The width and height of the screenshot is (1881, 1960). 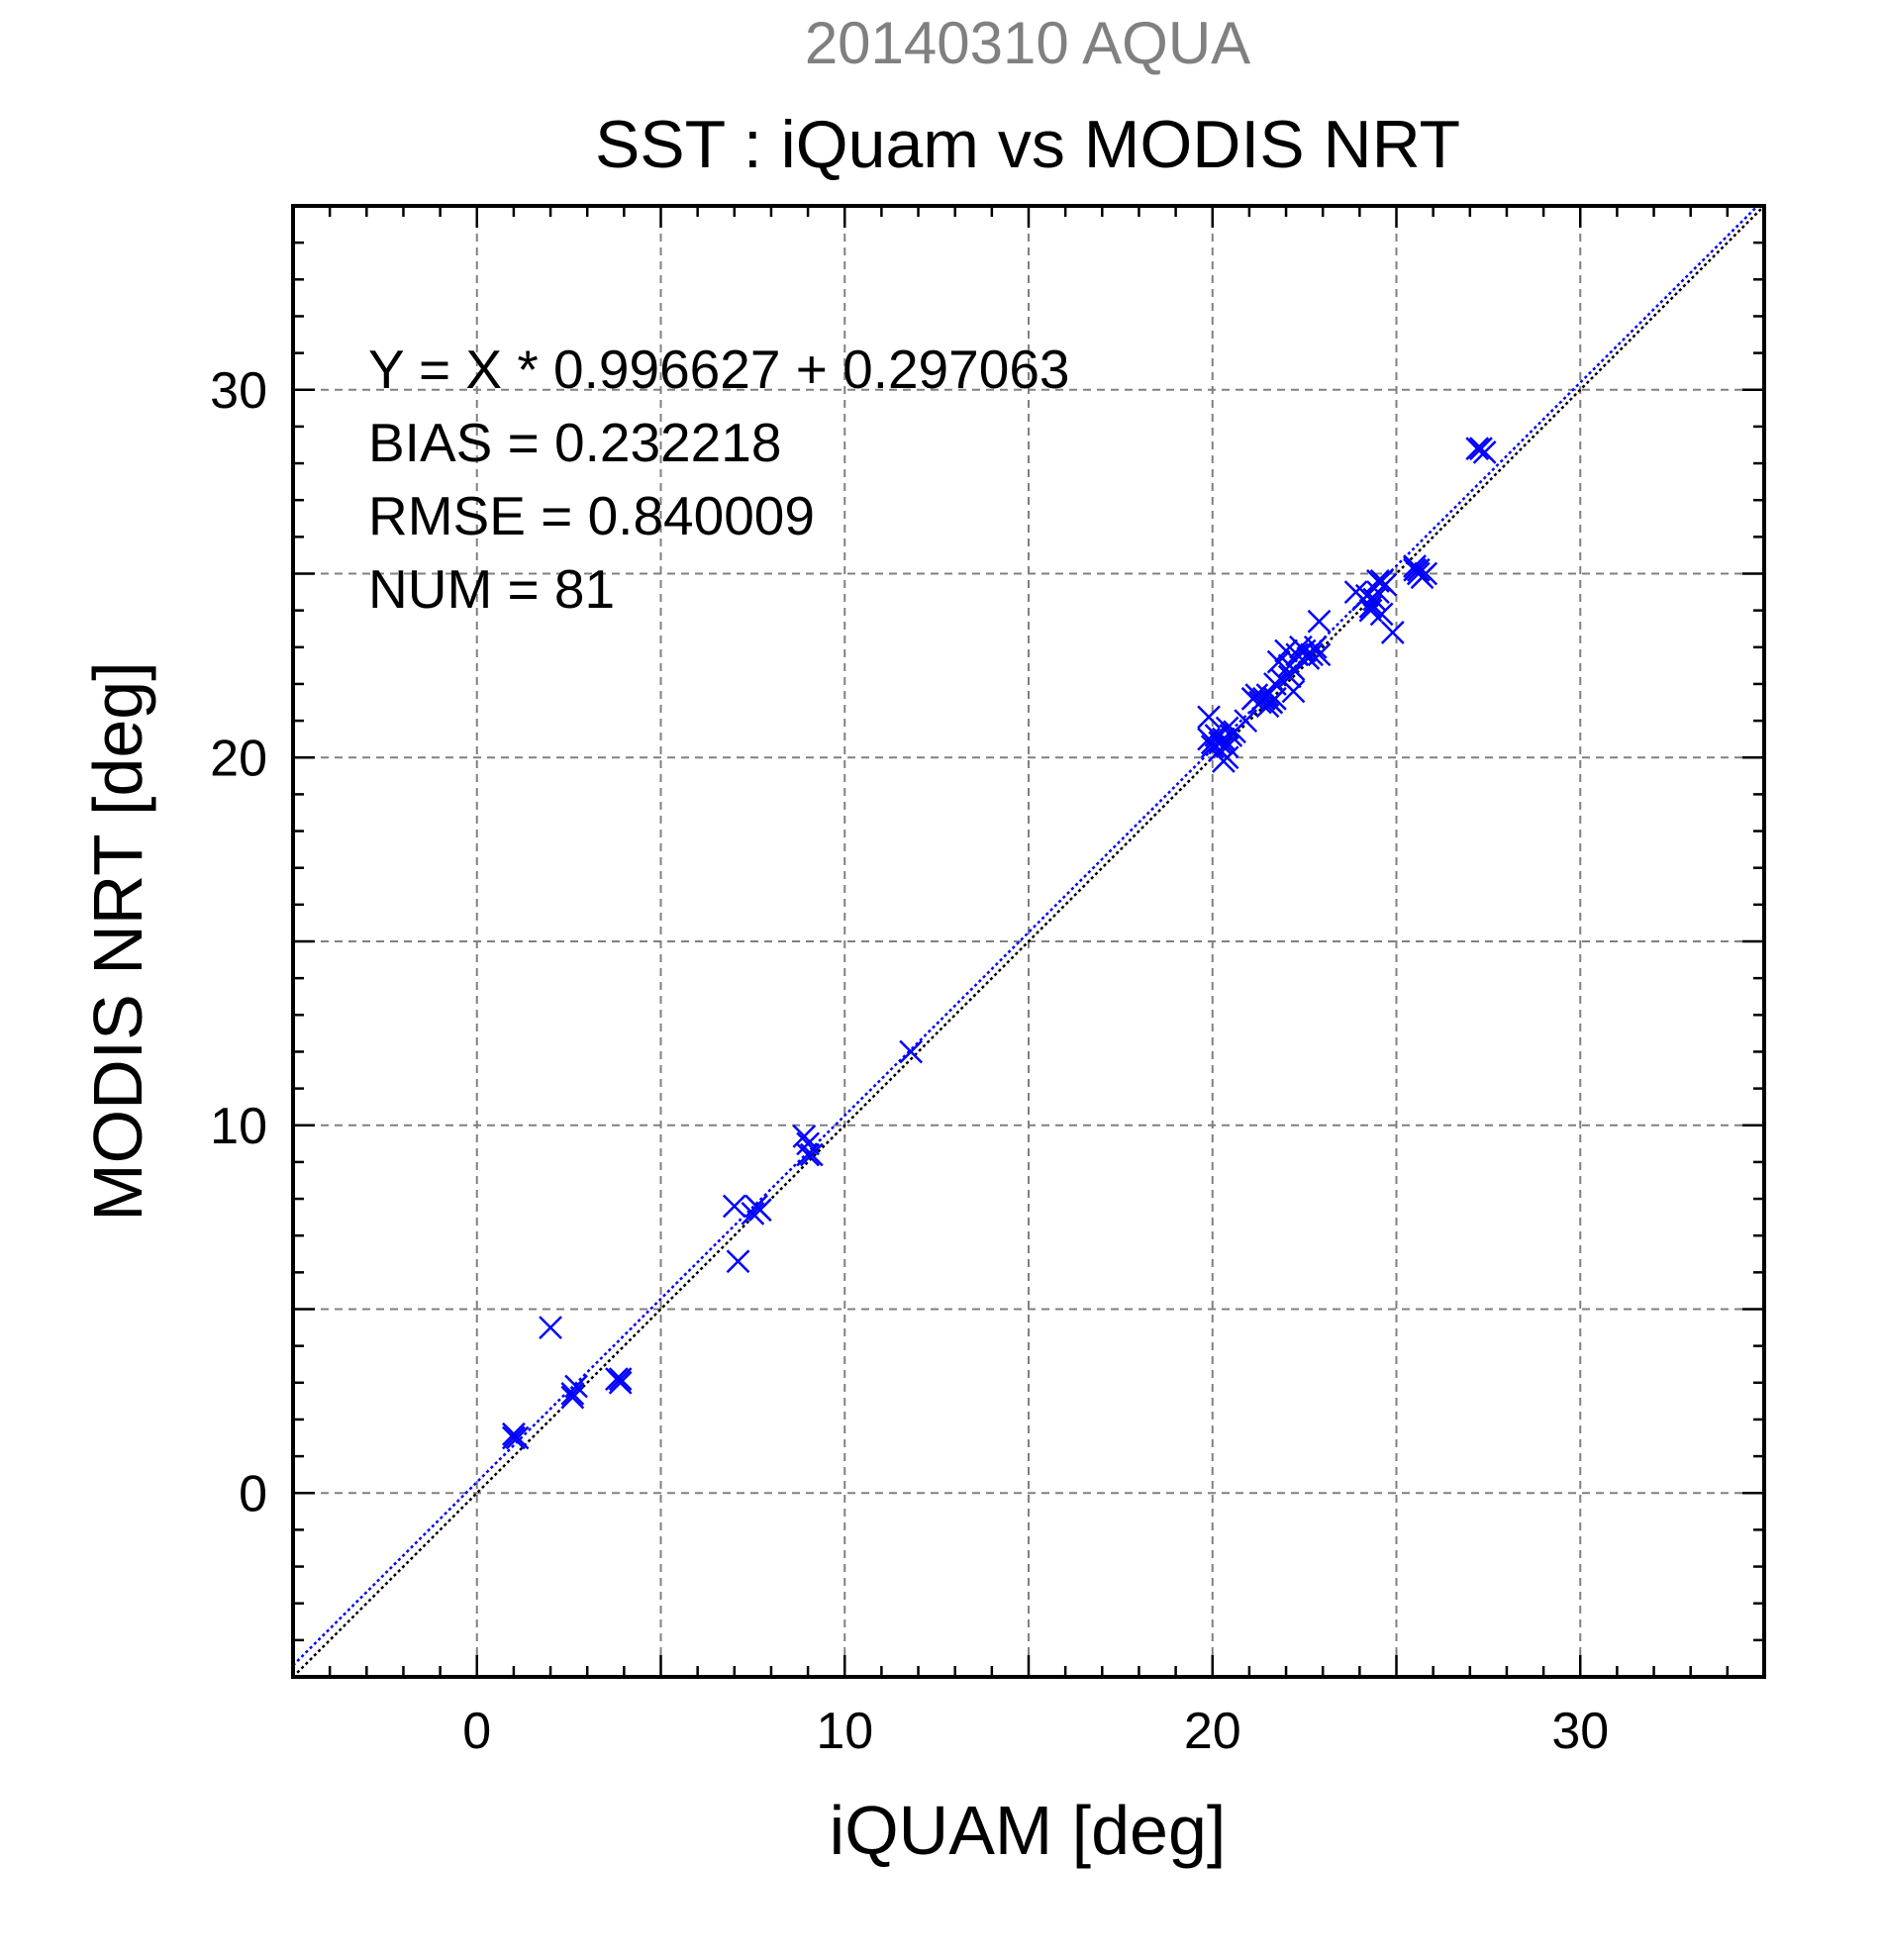 I want to click on x-tick-label: 30, so click(x=1580, y=1731).